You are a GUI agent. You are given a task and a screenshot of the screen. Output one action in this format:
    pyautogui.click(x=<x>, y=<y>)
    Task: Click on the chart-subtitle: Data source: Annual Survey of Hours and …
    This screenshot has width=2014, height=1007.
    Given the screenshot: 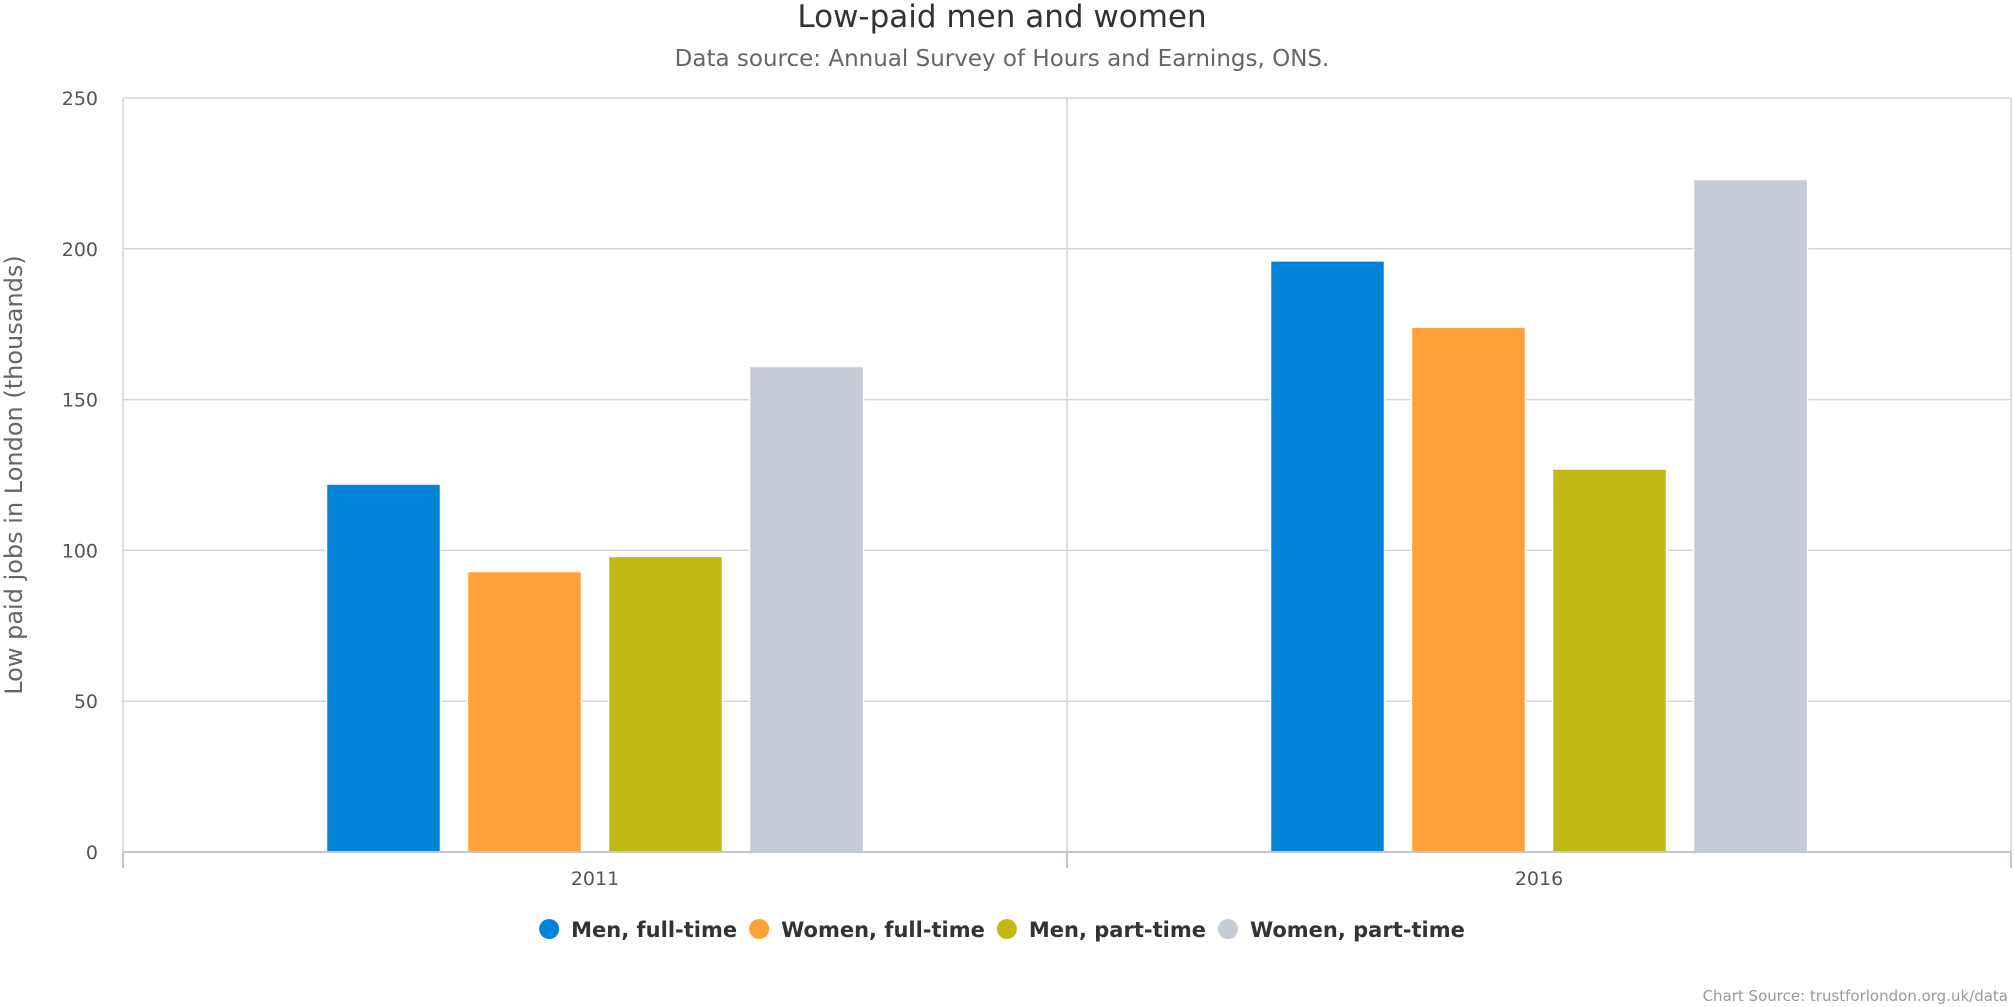 What is the action you would take?
    pyautogui.click(x=1002, y=59)
    